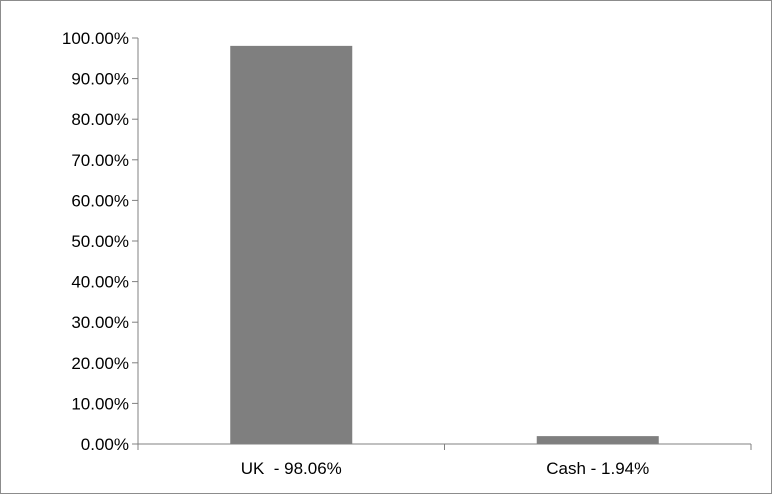 The width and height of the screenshot is (772, 495). Describe the element at coordinates (444, 447) in the screenshot. I see `x-axis-ticks` at that location.